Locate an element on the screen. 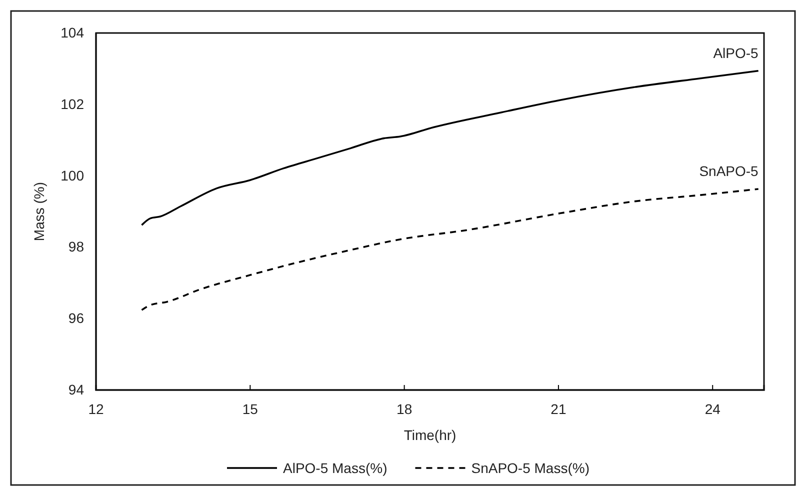 The height and width of the screenshot is (493, 806). y-tick-label: 96 is located at coordinates (76, 318).